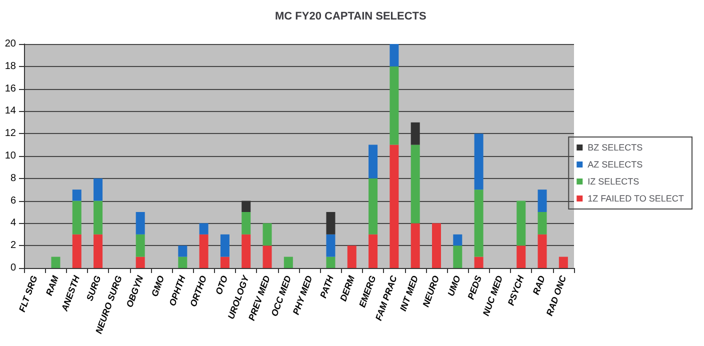  I want to click on x-tick-label: SURG, so click(93, 288).